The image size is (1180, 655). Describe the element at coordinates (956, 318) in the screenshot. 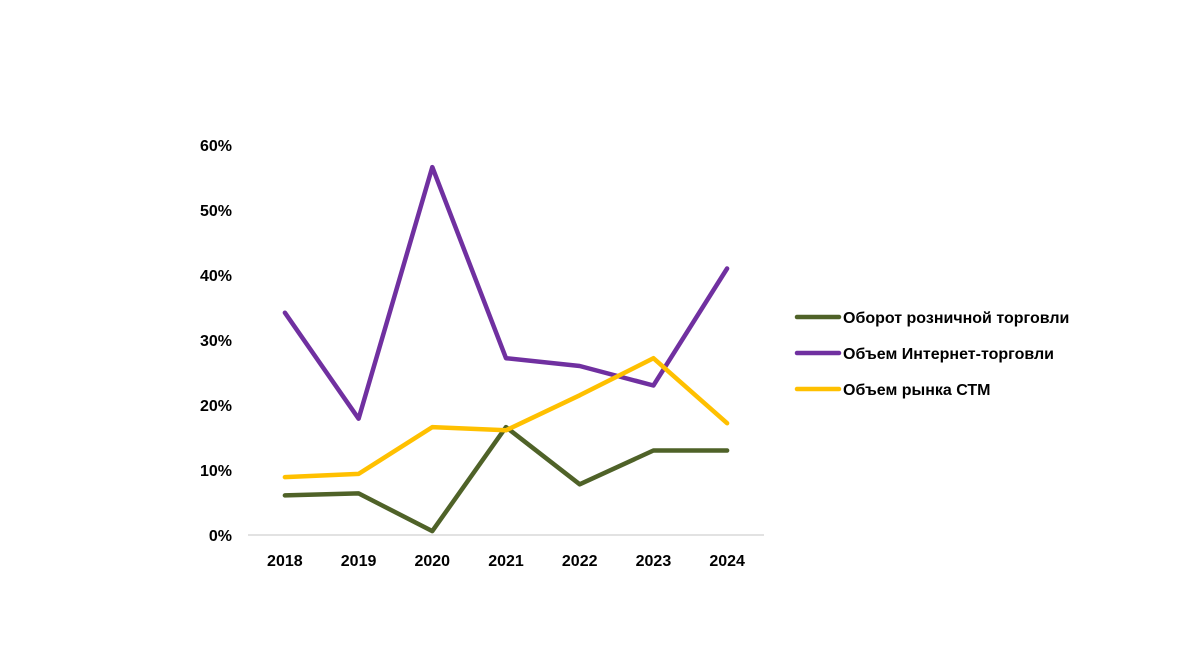

I see `legend-label: Оборот розничной торговли` at that location.